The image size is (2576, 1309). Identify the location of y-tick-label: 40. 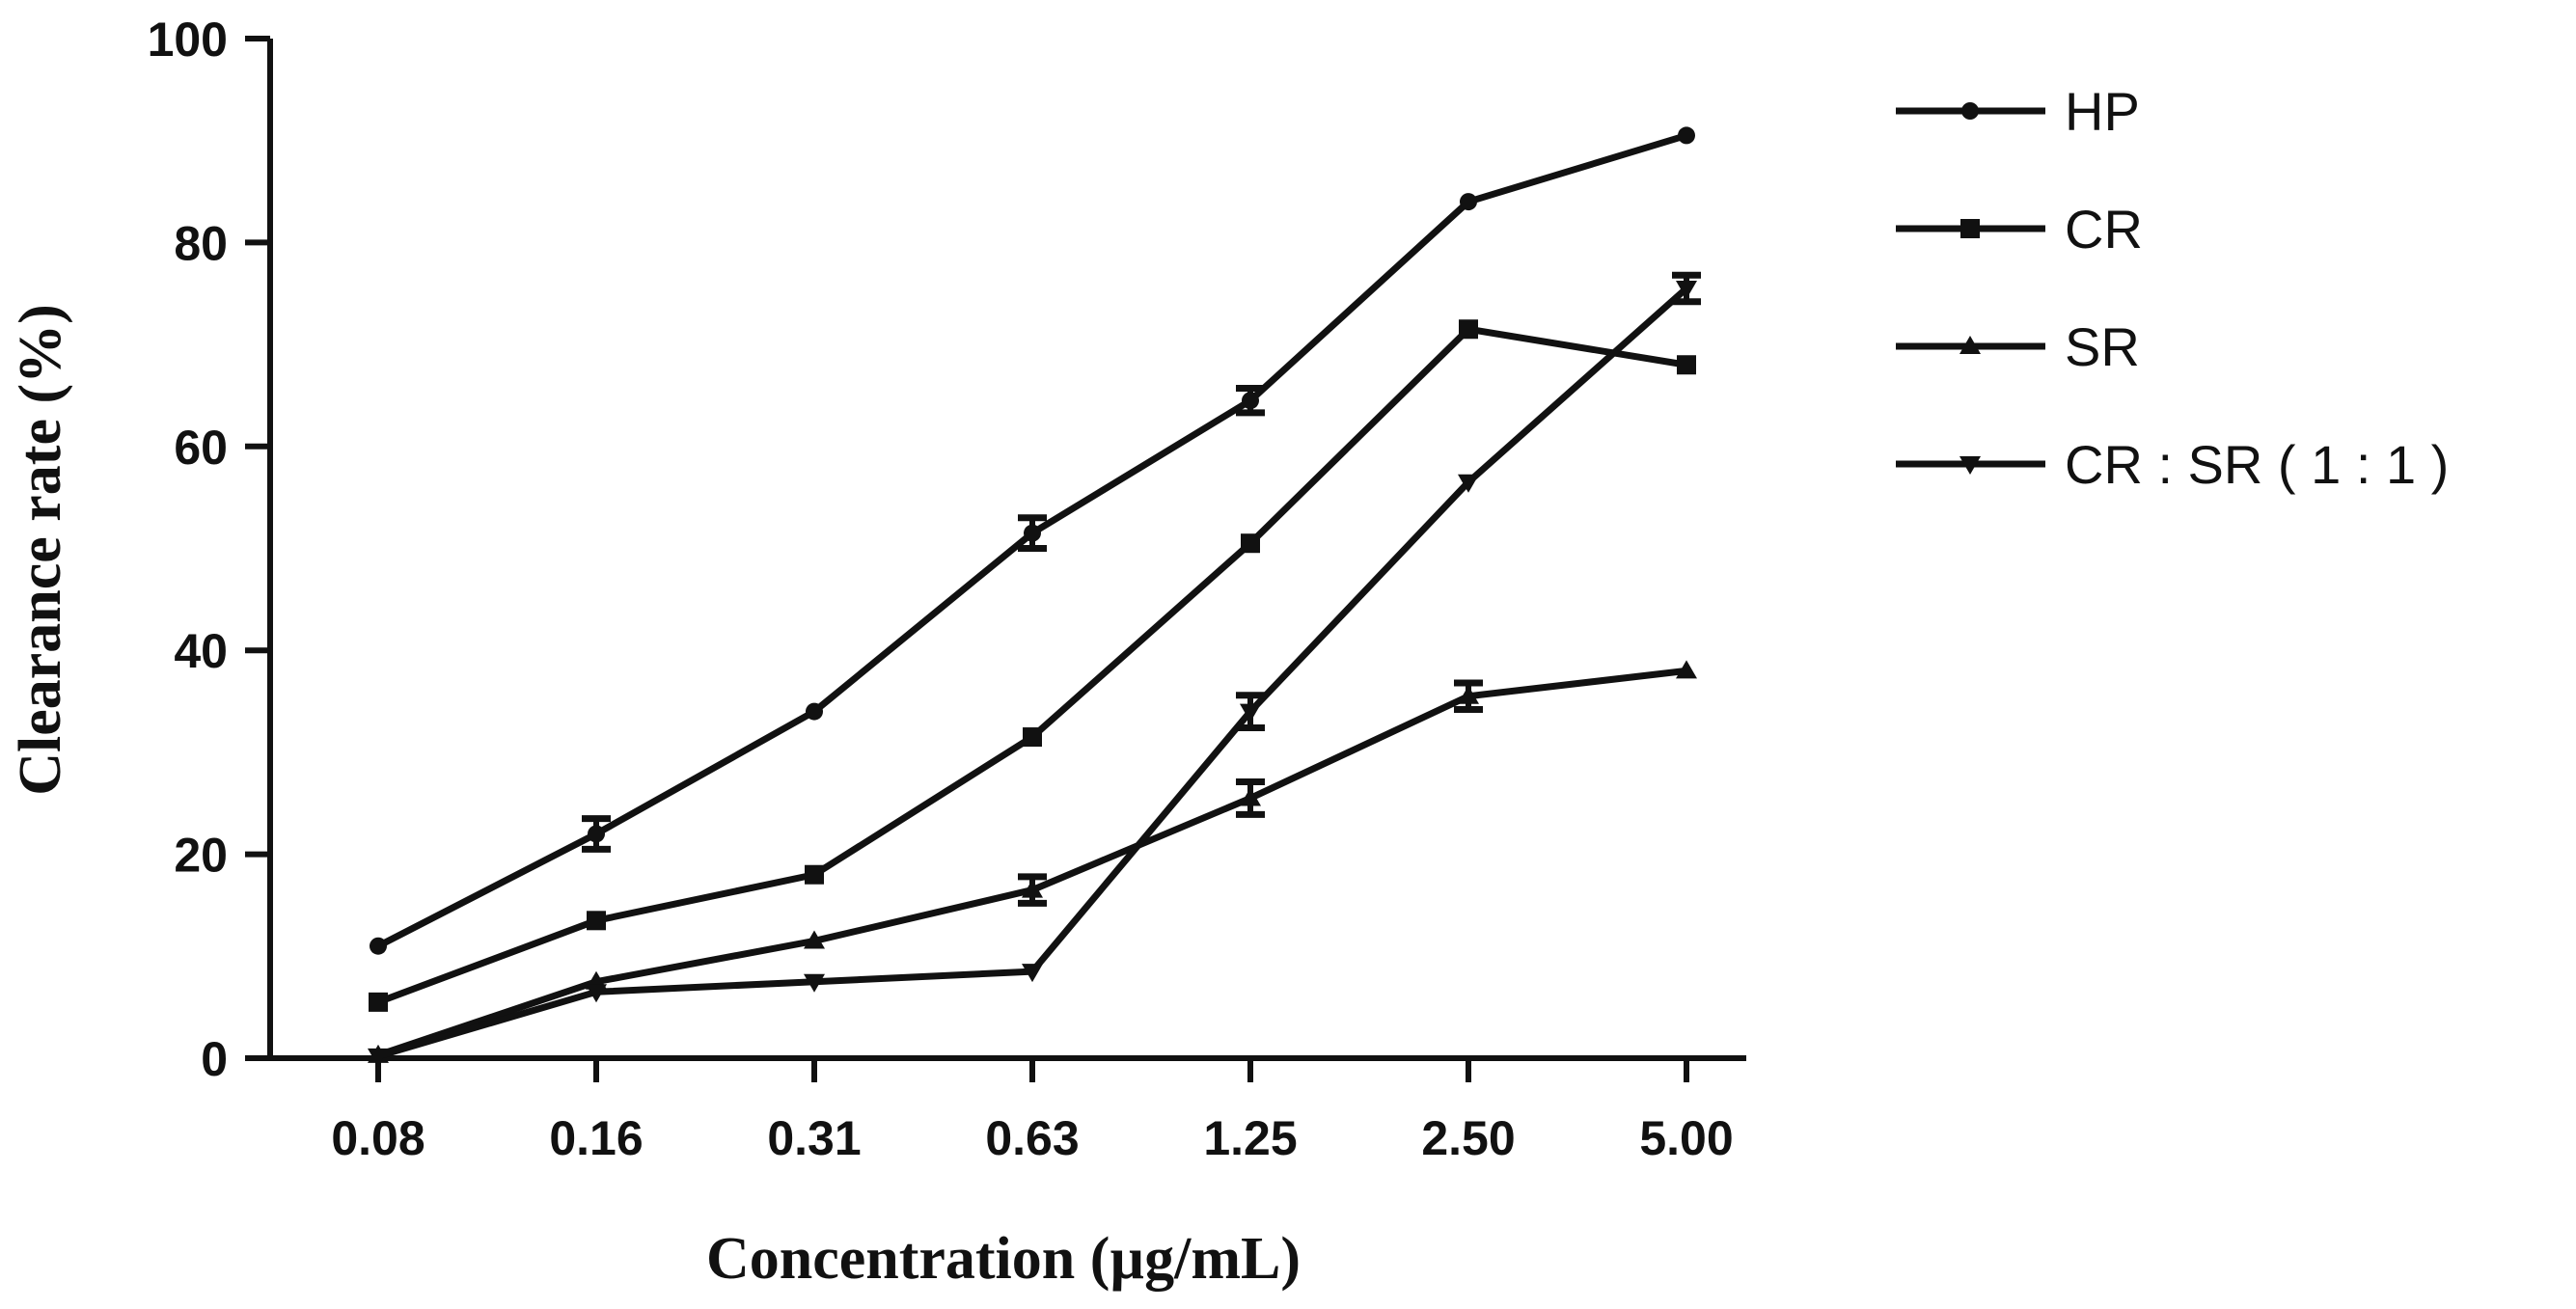
(201, 651).